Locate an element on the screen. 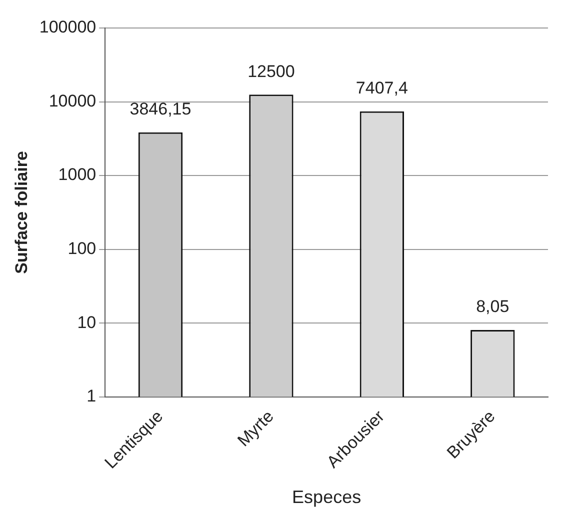  y-tick-label: 100 is located at coordinates (82, 248).